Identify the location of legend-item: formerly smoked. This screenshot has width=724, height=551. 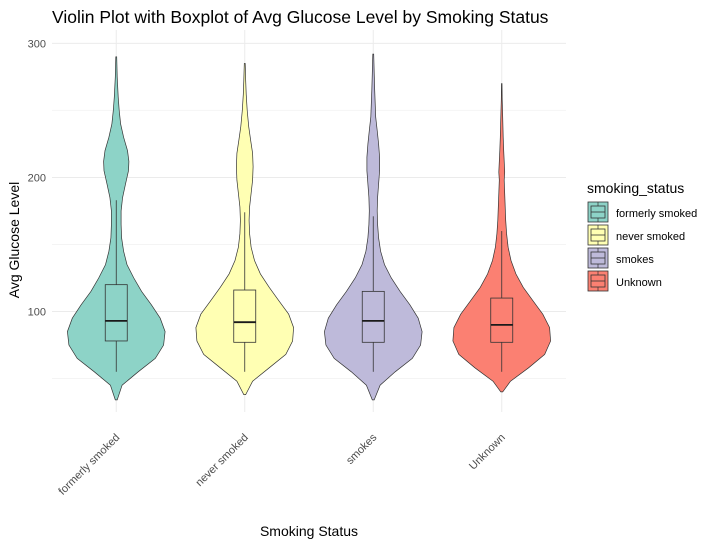
(642, 212).